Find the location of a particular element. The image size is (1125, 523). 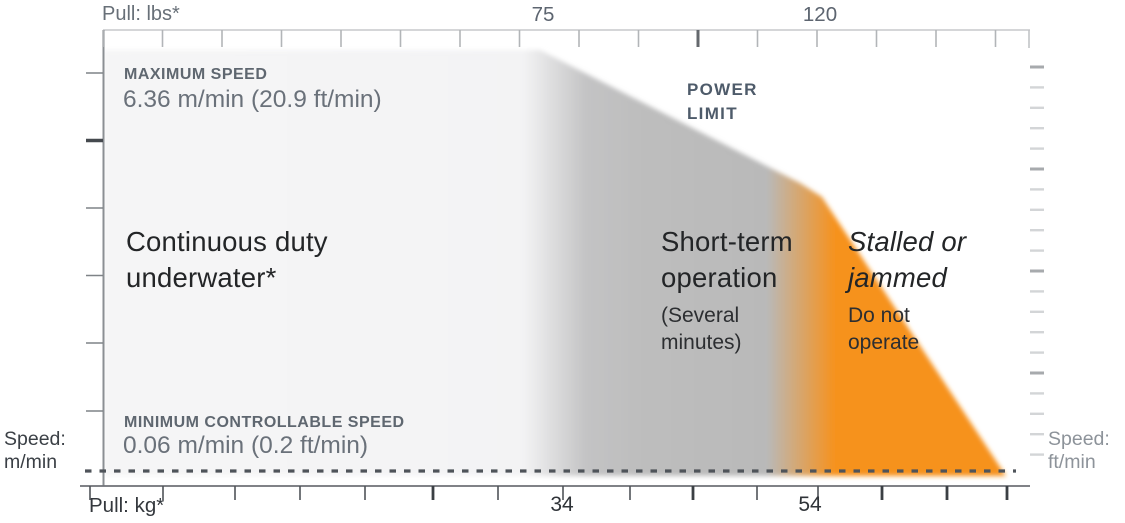

min-speed-value: 0.06 m/min (0.2 ft/min) is located at coordinates (246, 445).